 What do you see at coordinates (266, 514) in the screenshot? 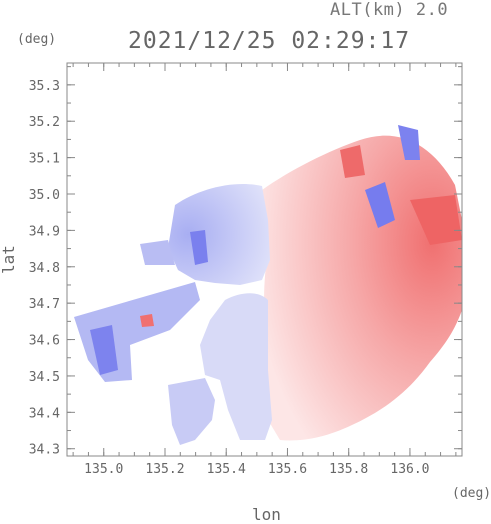
I see `x-axis-label: lon` at bounding box center [266, 514].